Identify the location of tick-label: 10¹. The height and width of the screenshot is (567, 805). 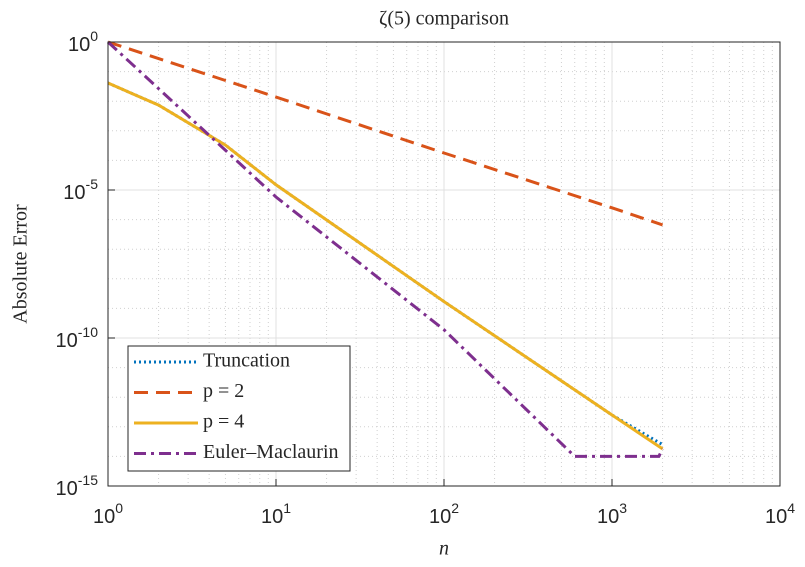
(276, 514).